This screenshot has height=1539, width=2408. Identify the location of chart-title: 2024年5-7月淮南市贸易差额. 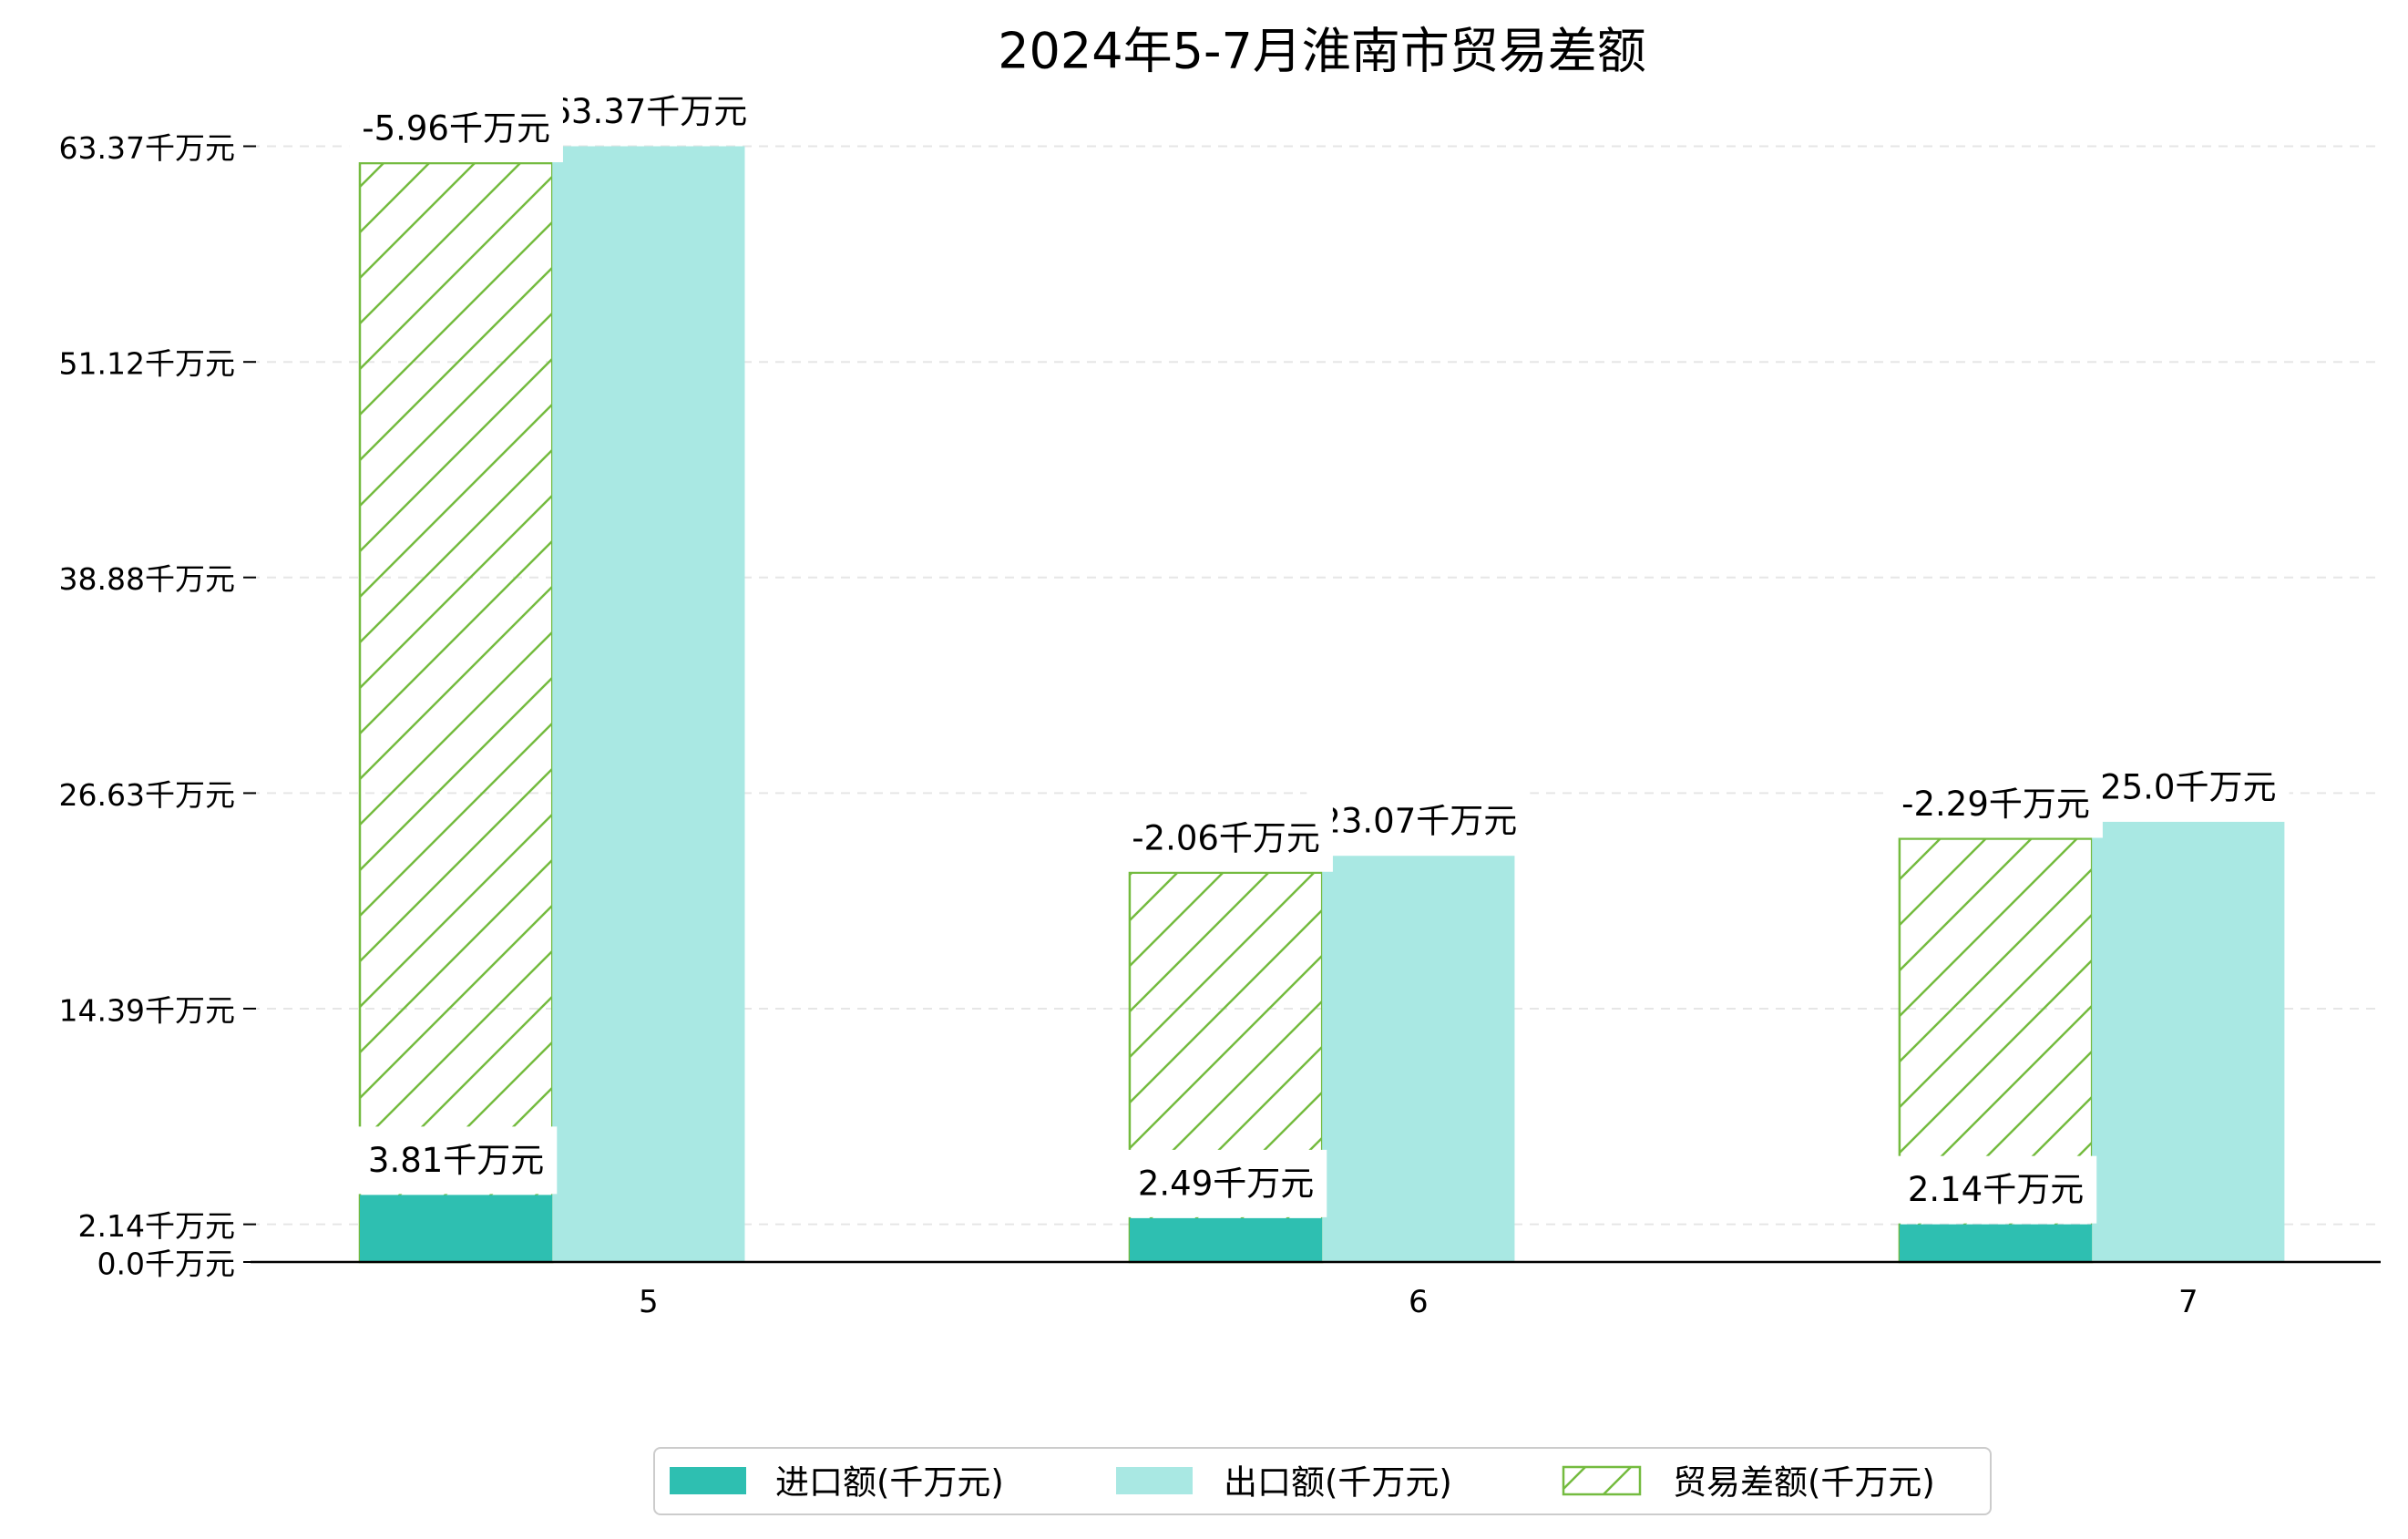
(1322, 52).